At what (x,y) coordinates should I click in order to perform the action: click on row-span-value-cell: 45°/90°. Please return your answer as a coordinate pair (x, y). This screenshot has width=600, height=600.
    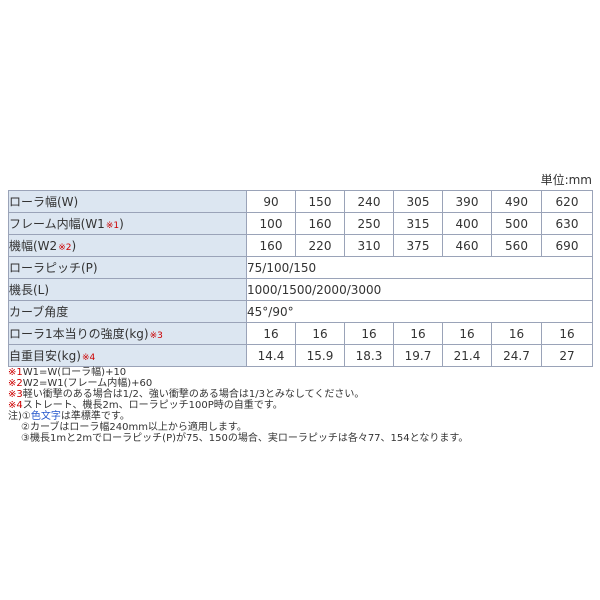
    Looking at the image, I should click on (419, 311).